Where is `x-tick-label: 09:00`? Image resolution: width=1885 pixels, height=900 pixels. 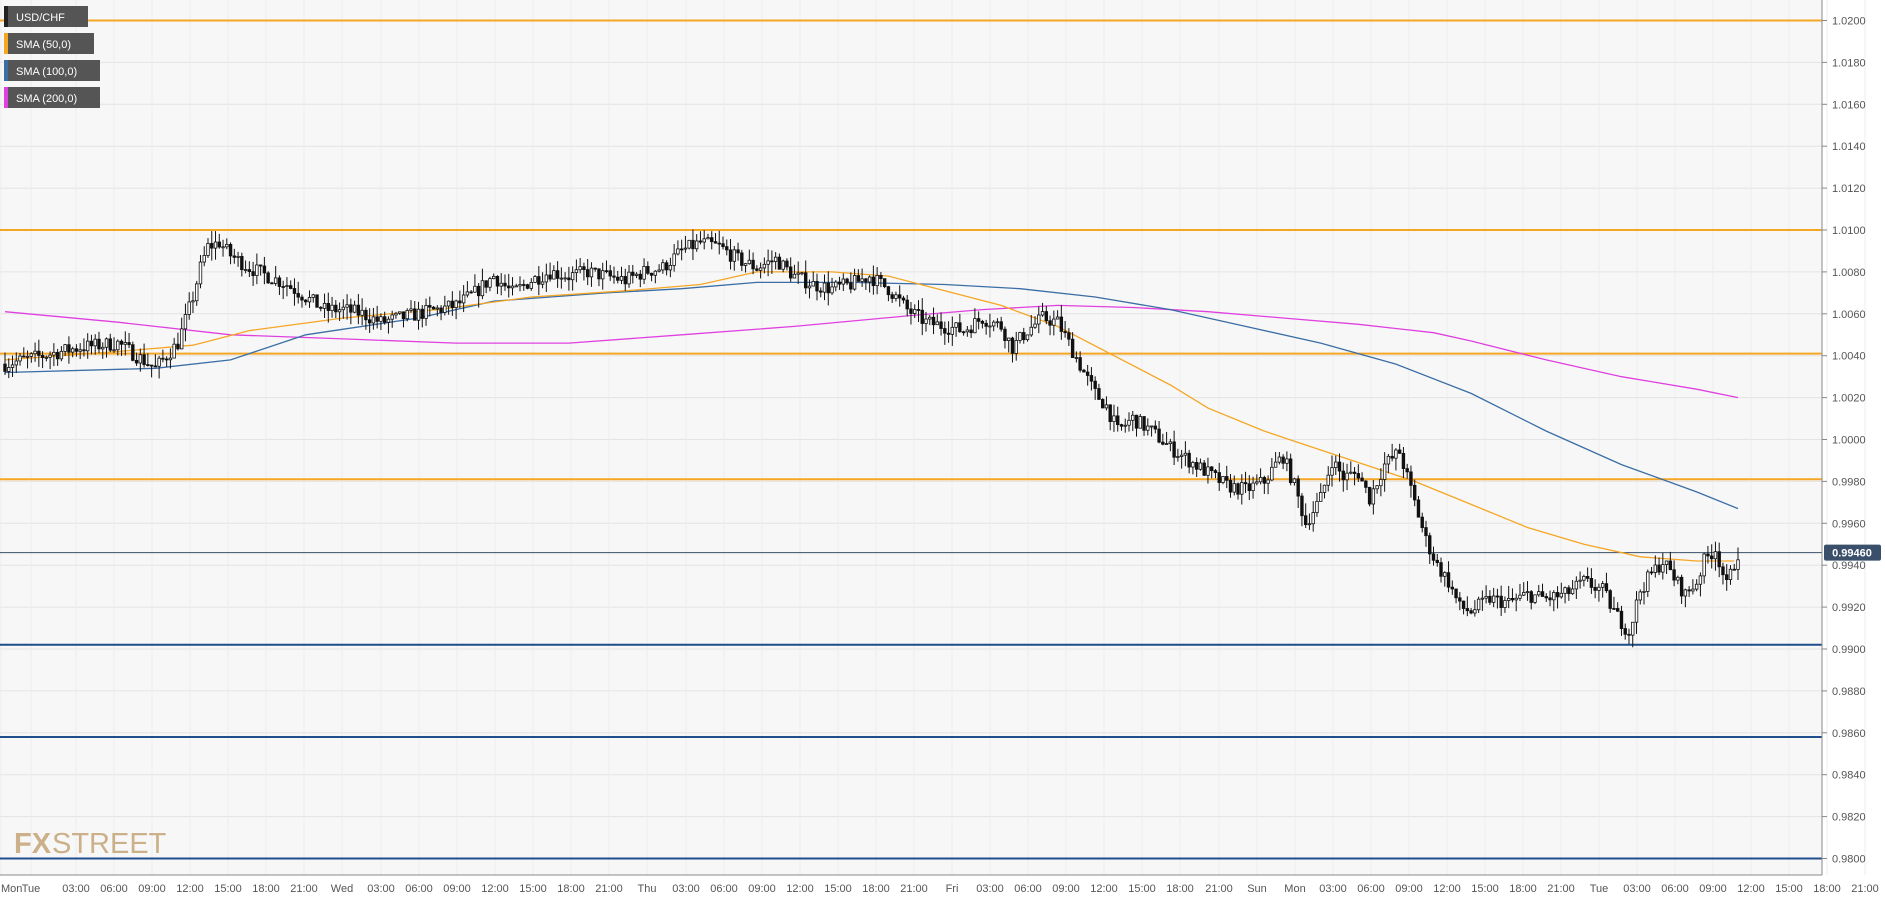
x-tick-label: 09:00 is located at coordinates (457, 889).